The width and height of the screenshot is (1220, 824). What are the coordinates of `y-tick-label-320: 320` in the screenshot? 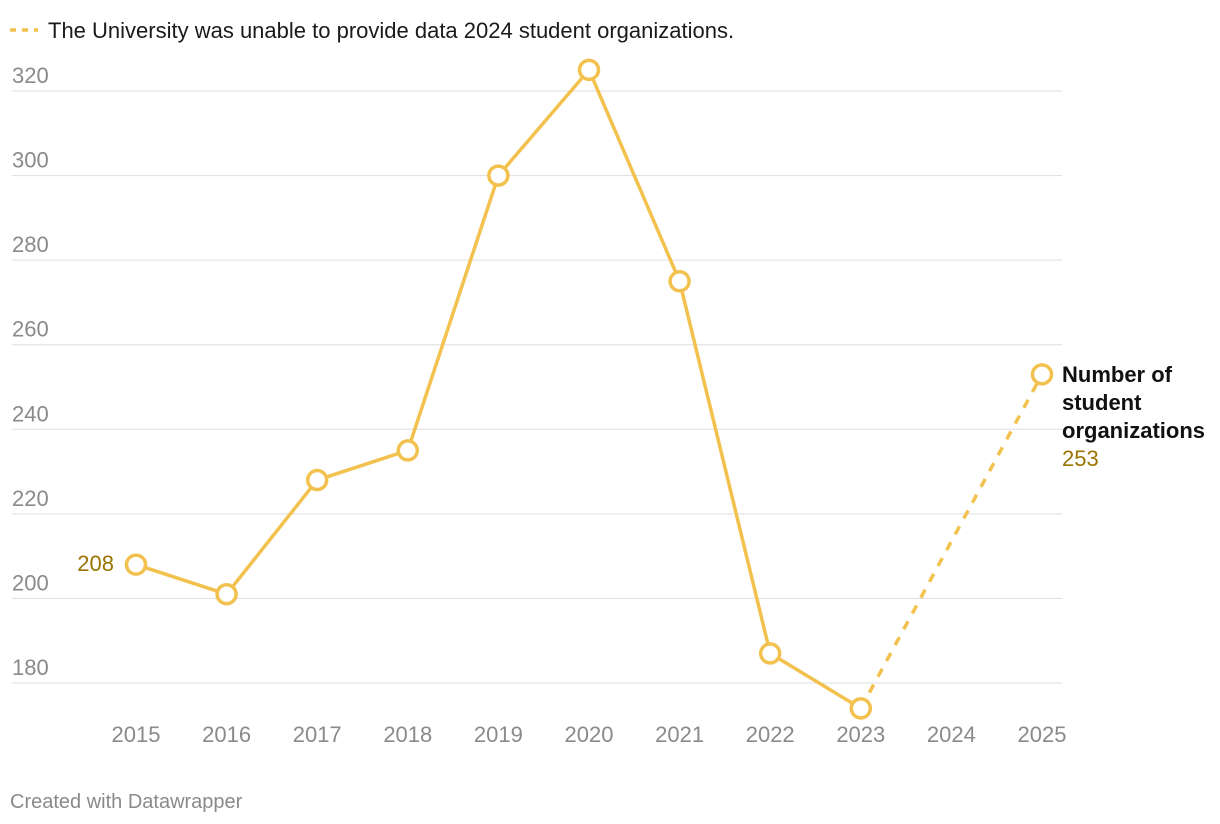 It's located at (30, 75).